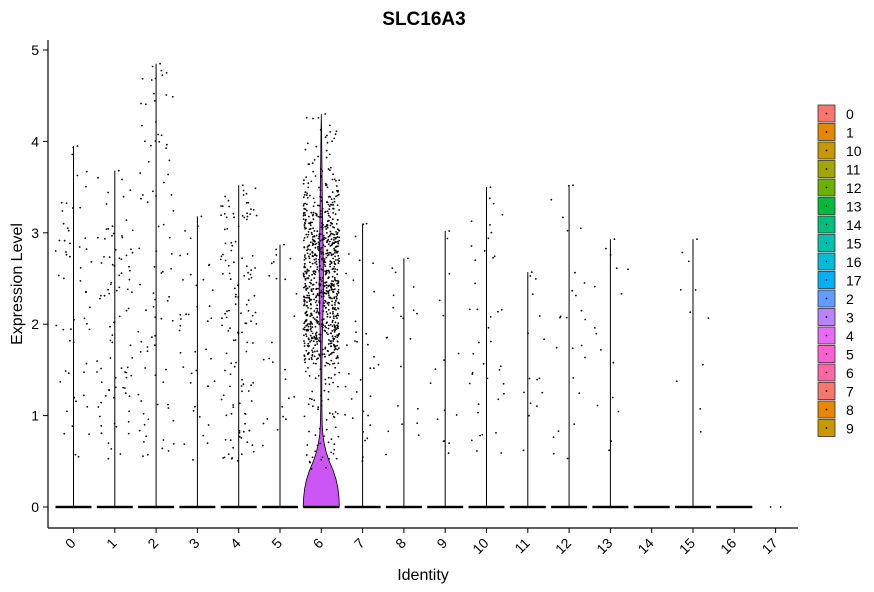 The height and width of the screenshot is (592, 874). Describe the element at coordinates (854, 151) in the screenshot. I see `legend-label: 10` at that location.